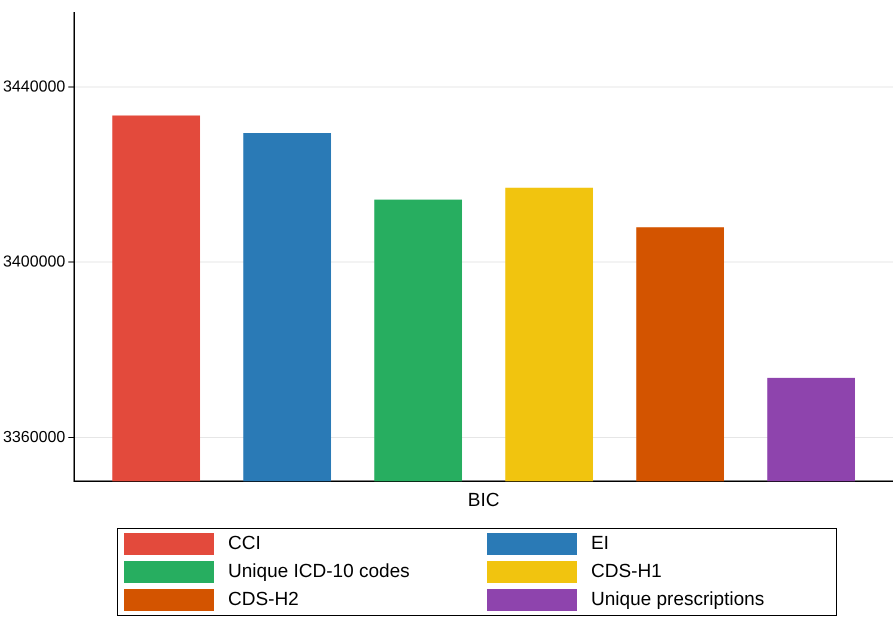  Describe the element at coordinates (263, 600) in the screenshot. I see `legend-label: CDS-H2` at that location.